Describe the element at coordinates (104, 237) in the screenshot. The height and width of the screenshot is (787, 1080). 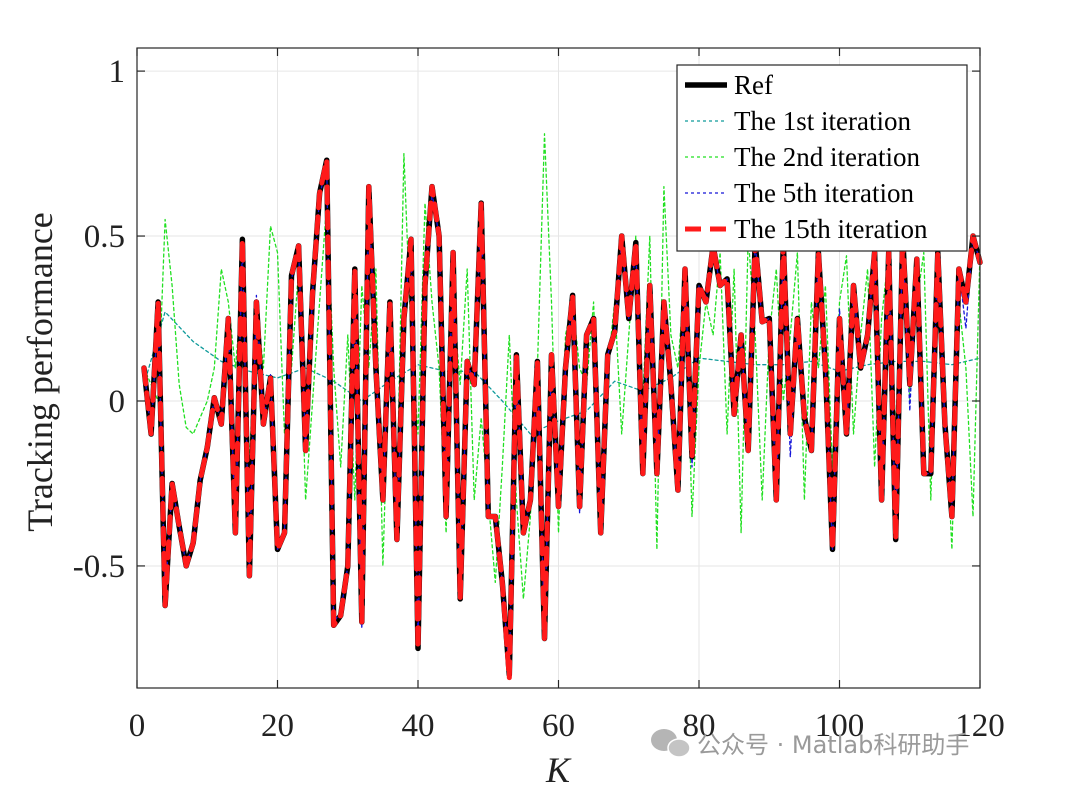
I see `y-tick-label: 0.5` at that location.